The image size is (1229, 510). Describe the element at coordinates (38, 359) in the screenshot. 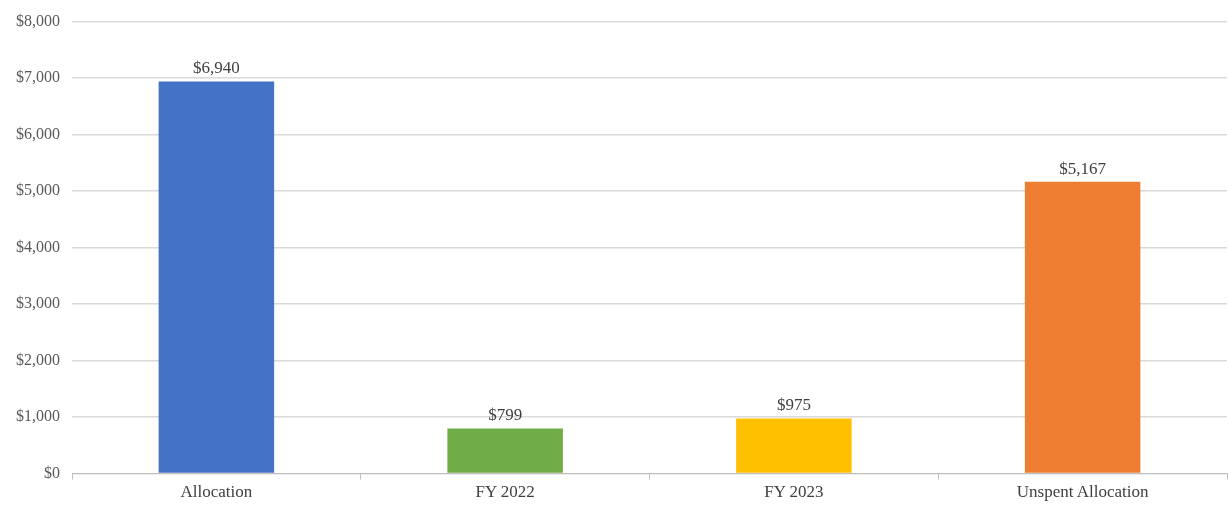

I see `y-tick-label: $2,000` at that location.